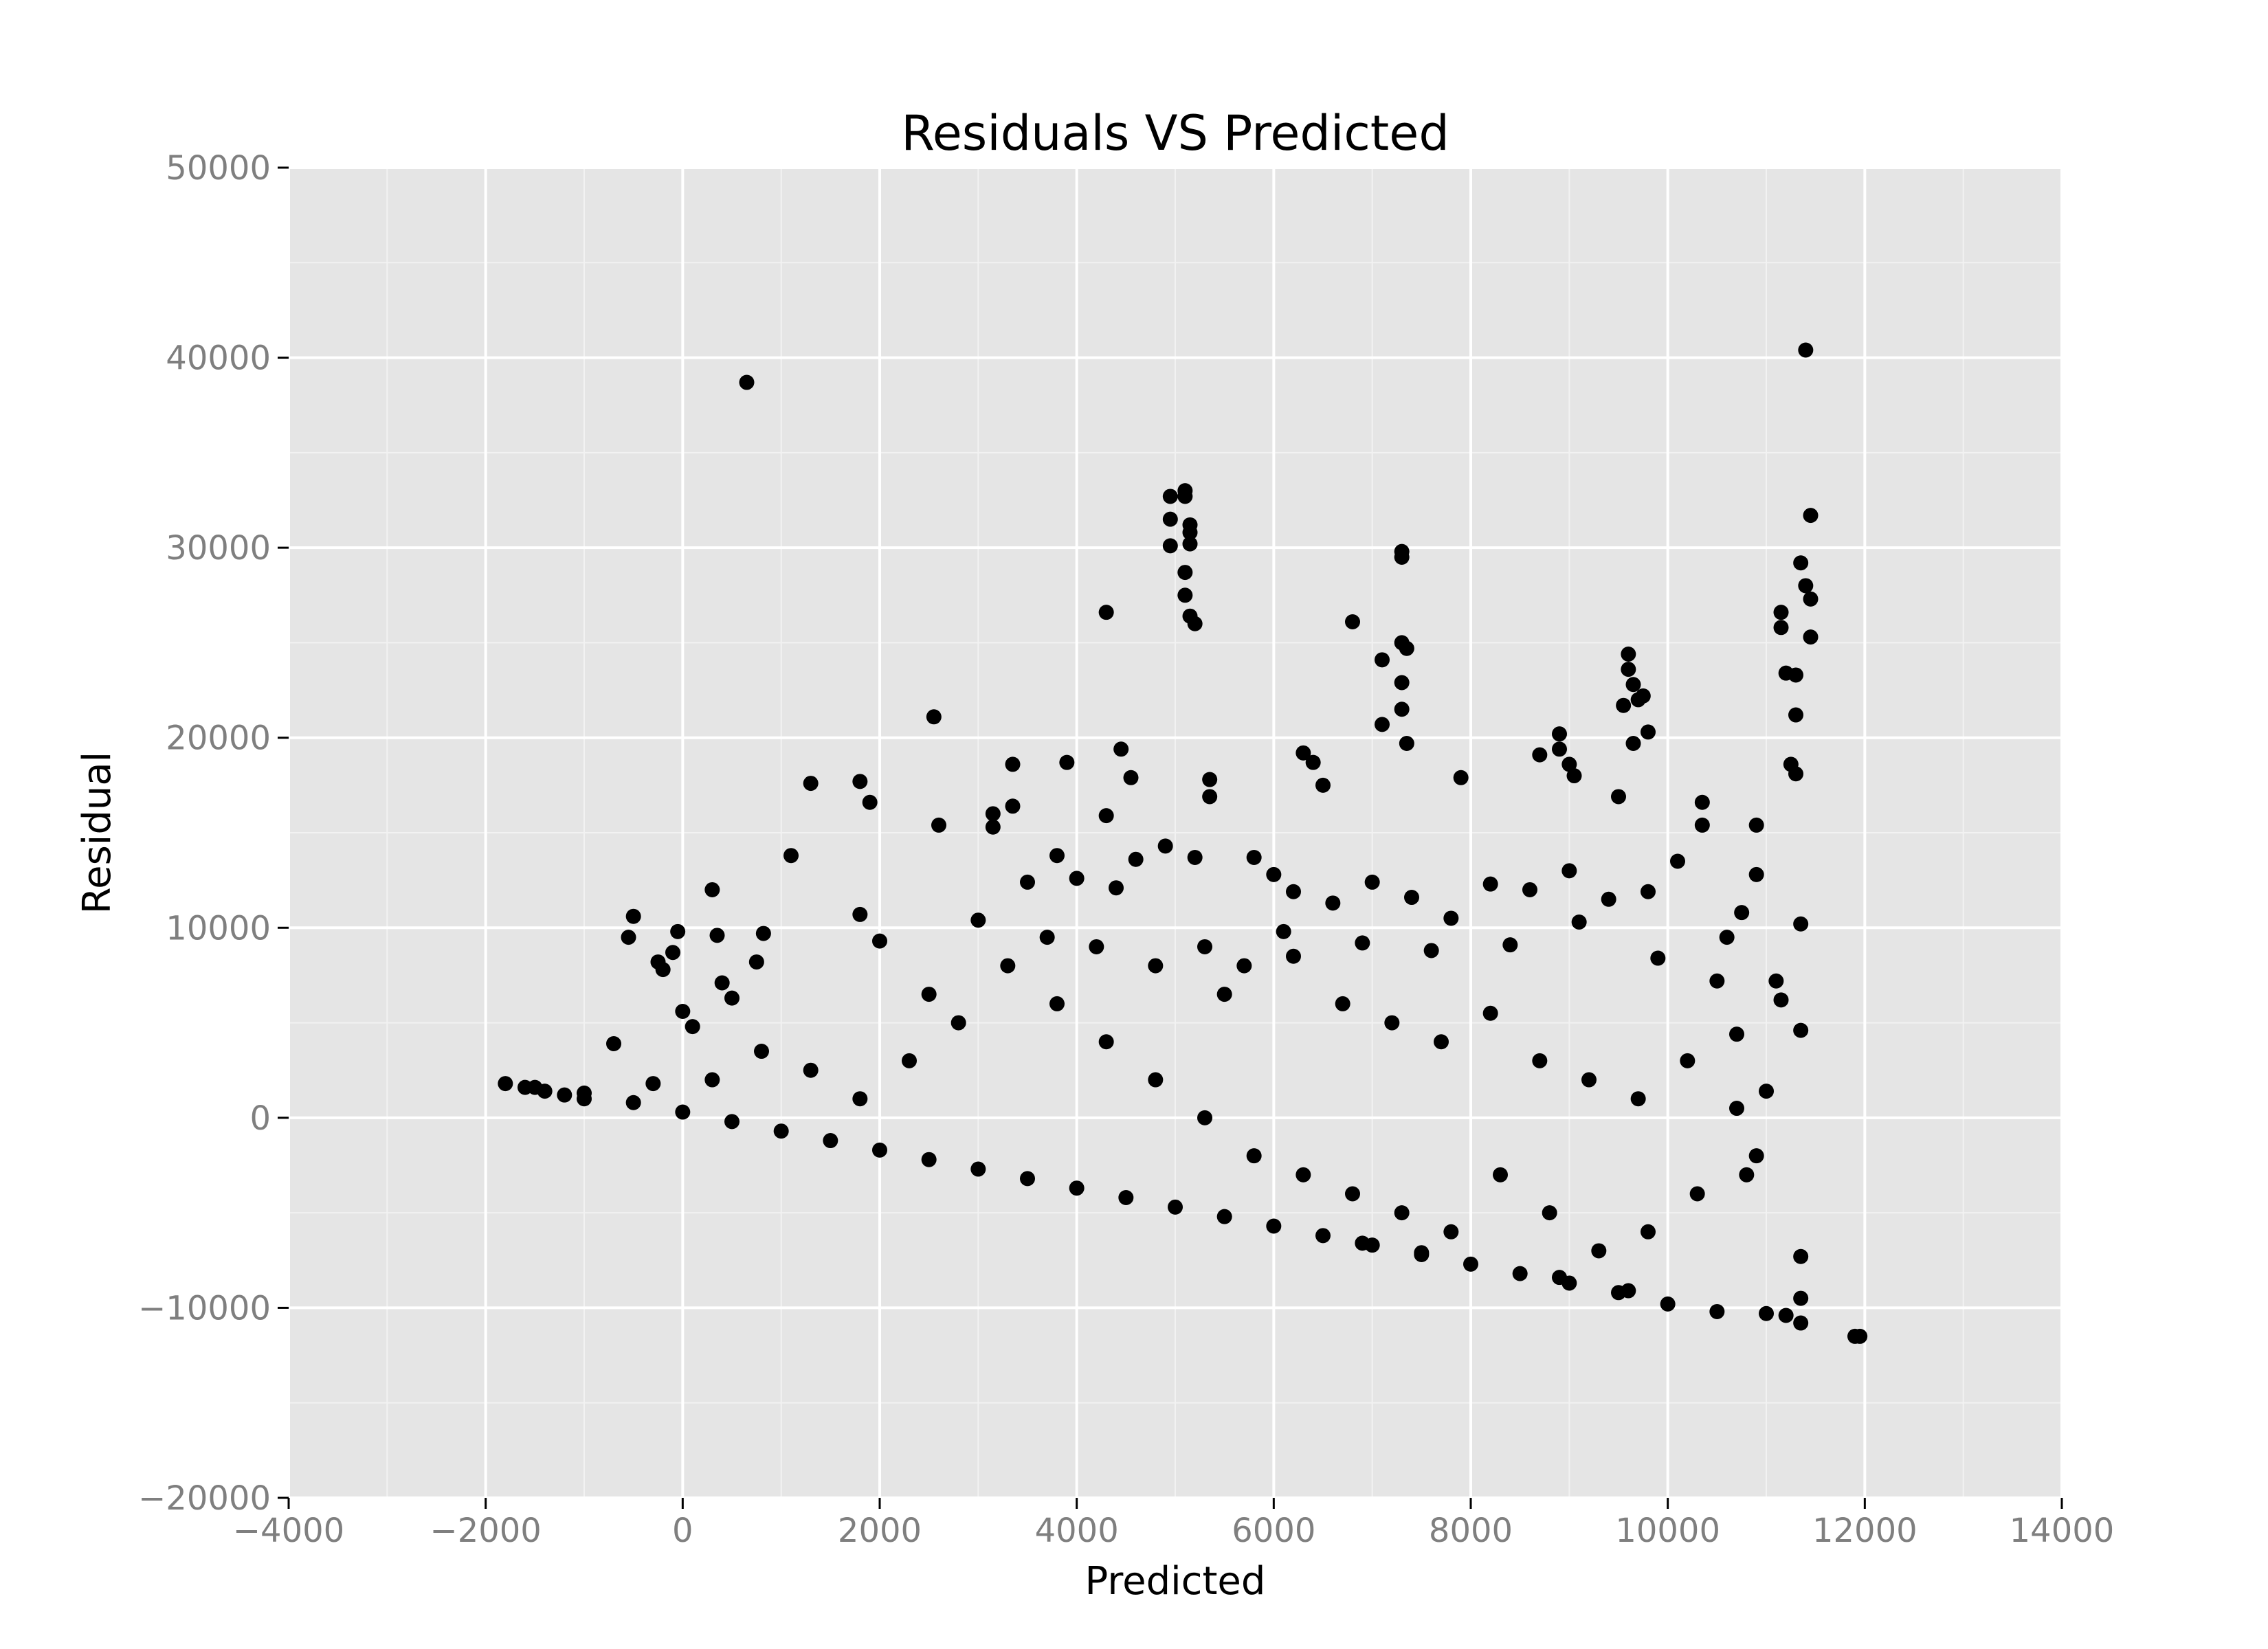  What do you see at coordinates (682, 1531) in the screenshot?
I see `x-tick-label: 0` at bounding box center [682, 1531].